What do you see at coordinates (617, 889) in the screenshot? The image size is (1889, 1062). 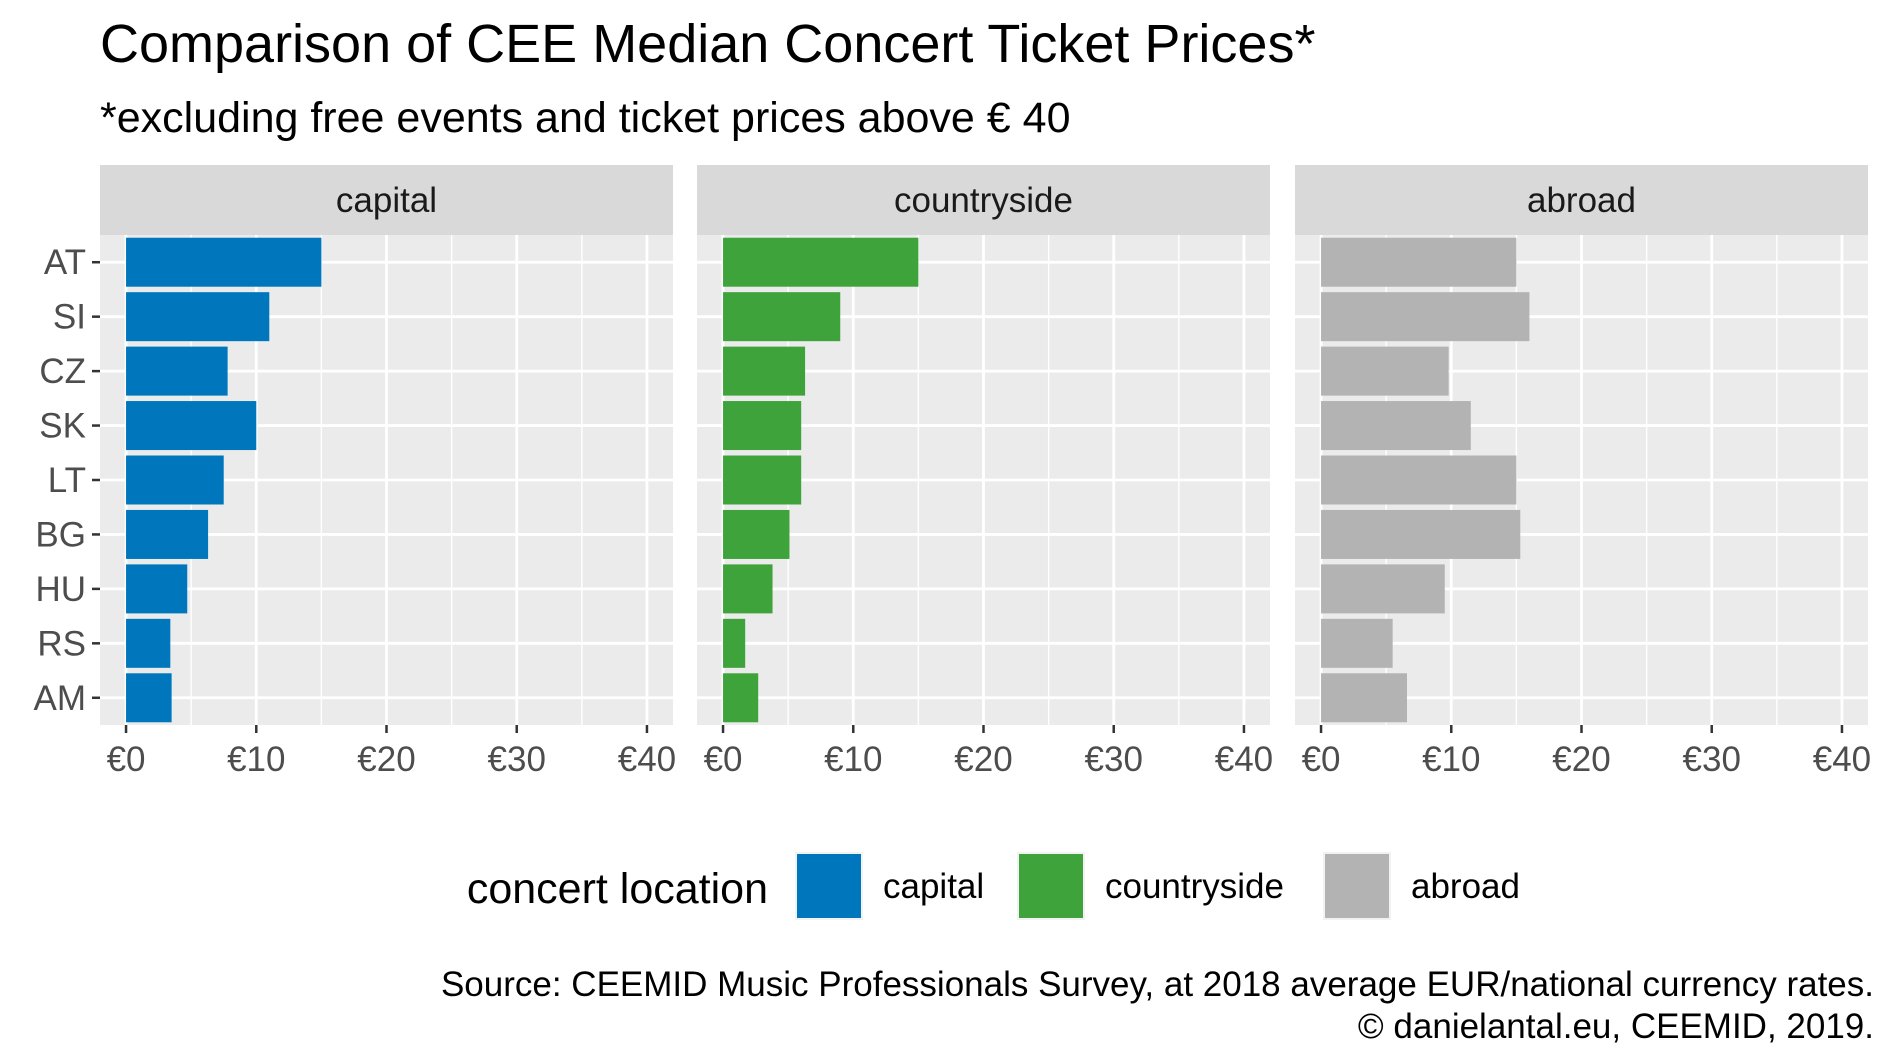 I see `legend-title: concert location` at bounding box center [617, 889].